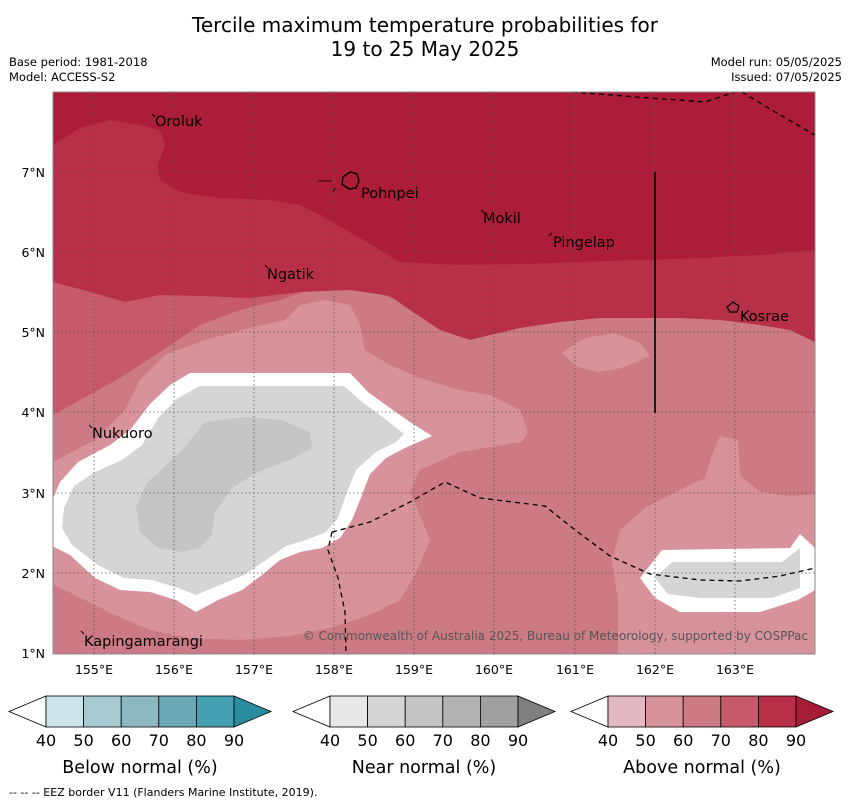  What do you see at coordinates (480, 740) in the screenshot?
I see `near-normal-legend-tick: 80` at bounding box center [480, 740].